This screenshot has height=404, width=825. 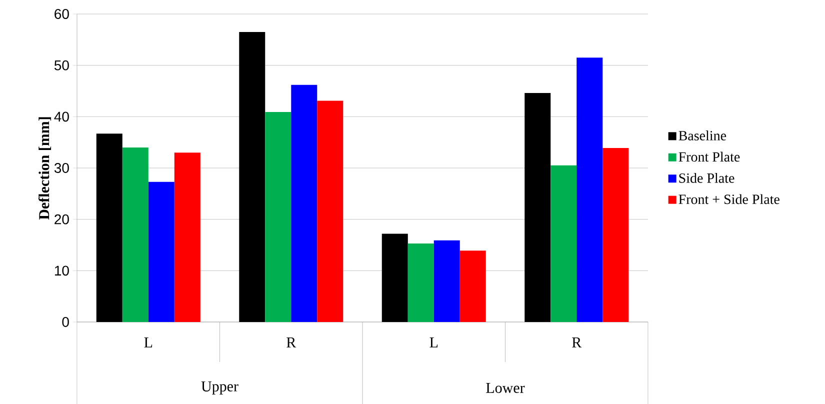 What do you see at coordinates (61, 168) in the screenshot?
I see `y-tick-label: 30` at bounding box center [61, 168].